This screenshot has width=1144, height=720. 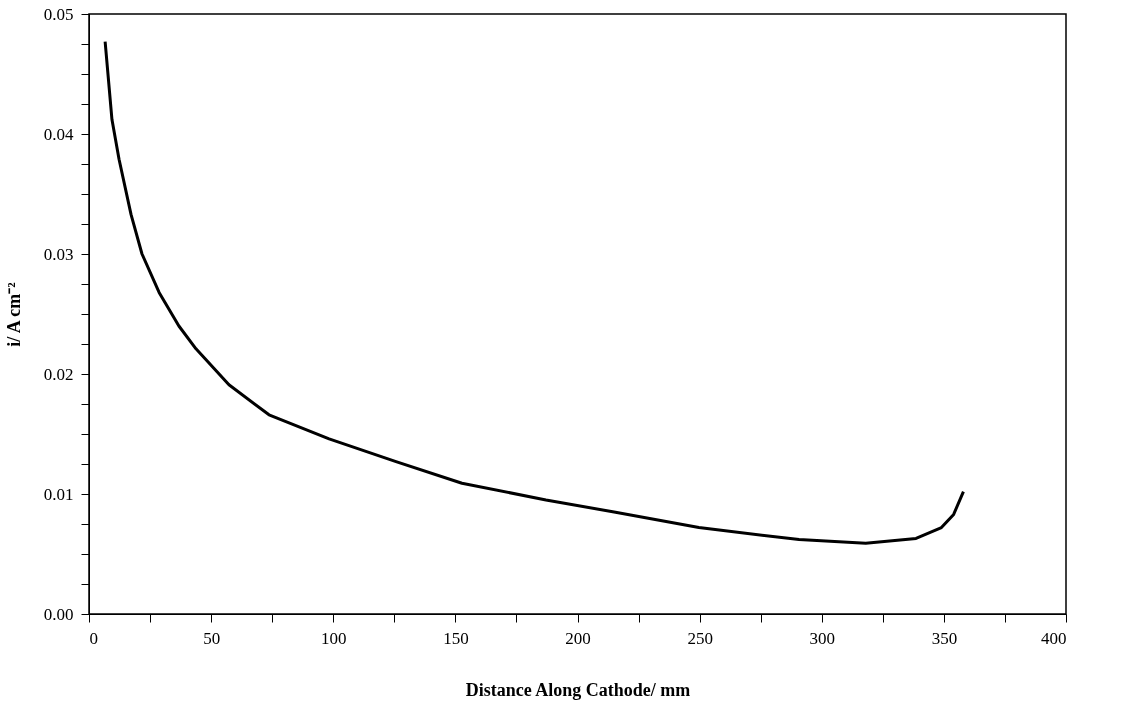 What do you see at coordinates (58, 134) in the screenshot?
I see `y-tick-label: 0.04` at bounding box center [58, 134].